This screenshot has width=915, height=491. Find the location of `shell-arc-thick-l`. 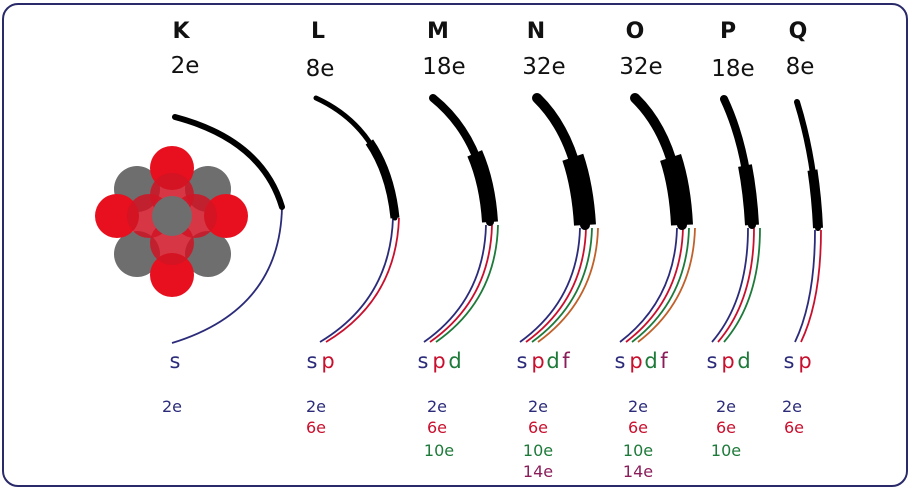

shell-arc-thick-l is located at coordinates (357, 156).